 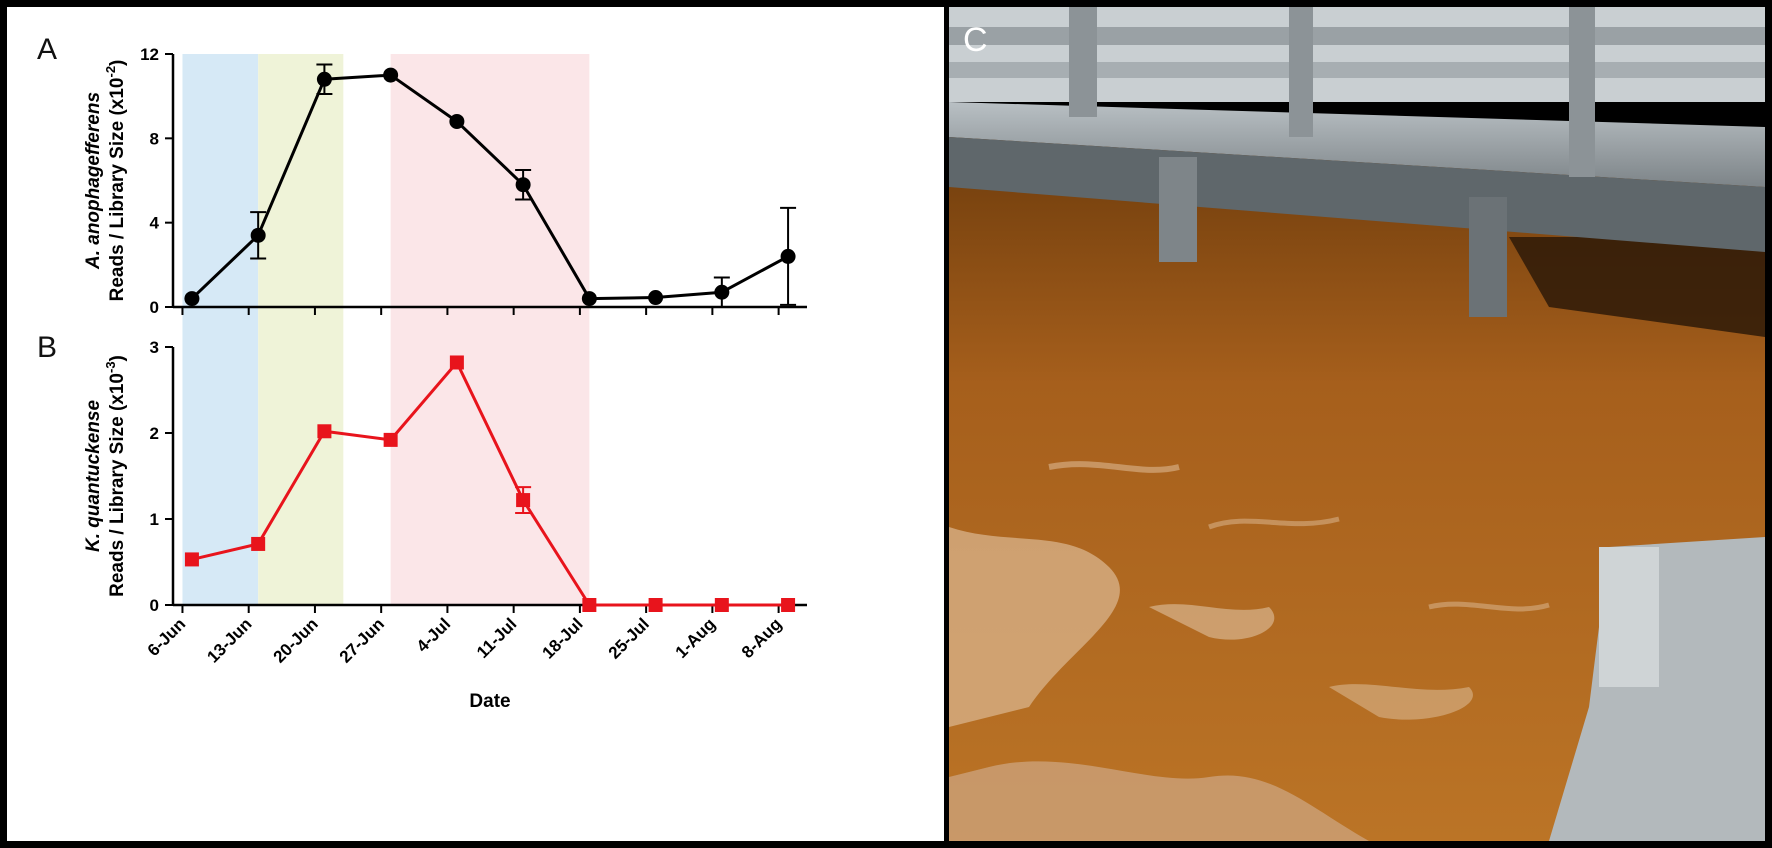 What do you see at coordinates (93, 476) in the screenshot?
I see `panel-b-ylabel-species: K. quantuckense` at bounding box center [93, 476].